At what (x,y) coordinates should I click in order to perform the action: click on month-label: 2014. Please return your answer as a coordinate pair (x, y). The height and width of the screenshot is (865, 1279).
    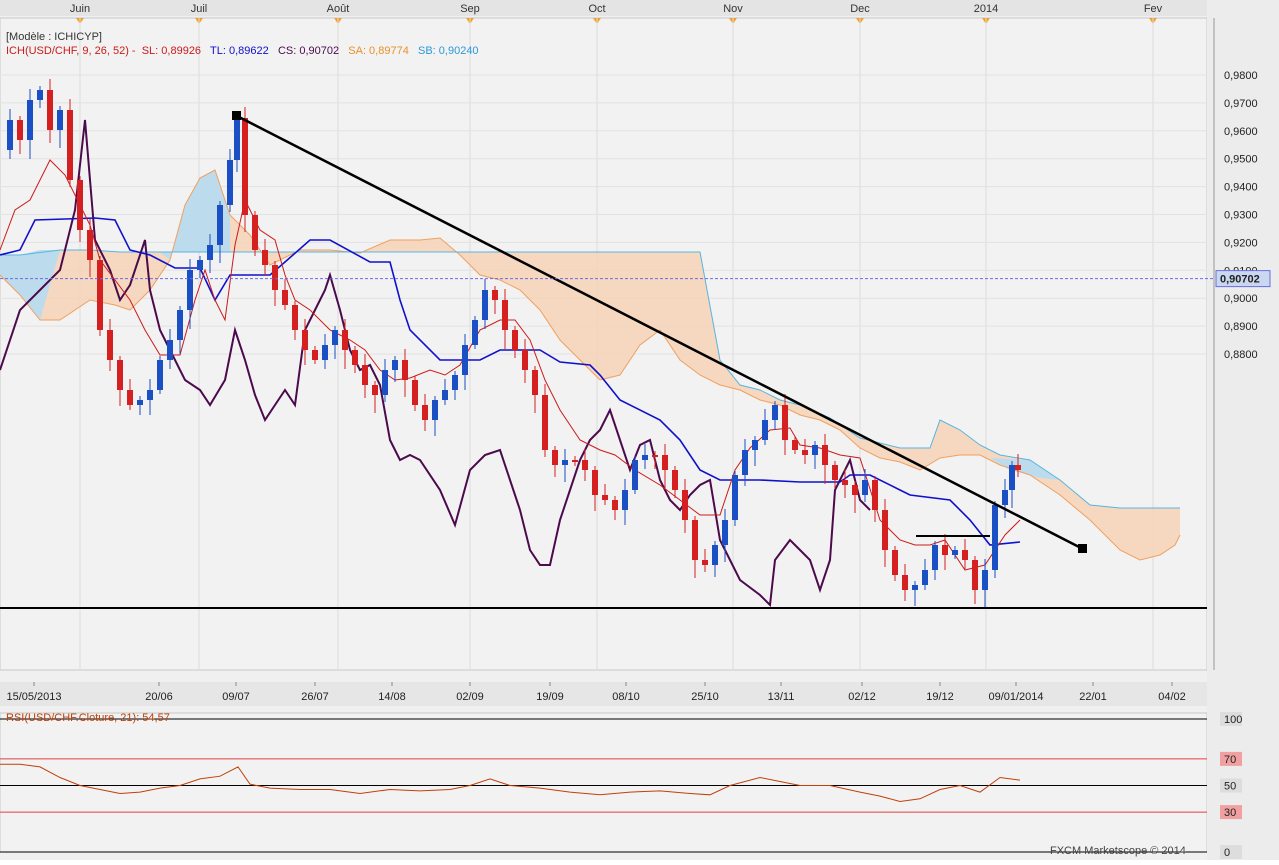
    Looking at the image, I should click on (986, 9).